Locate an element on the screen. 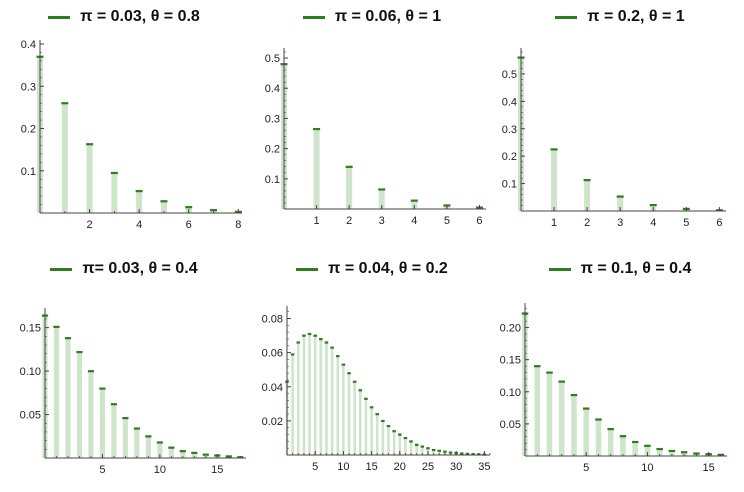 Image resolution: width=744 pixels, height=492 pixels. x-tick-label: 2 is located at coordinates (587, 223).